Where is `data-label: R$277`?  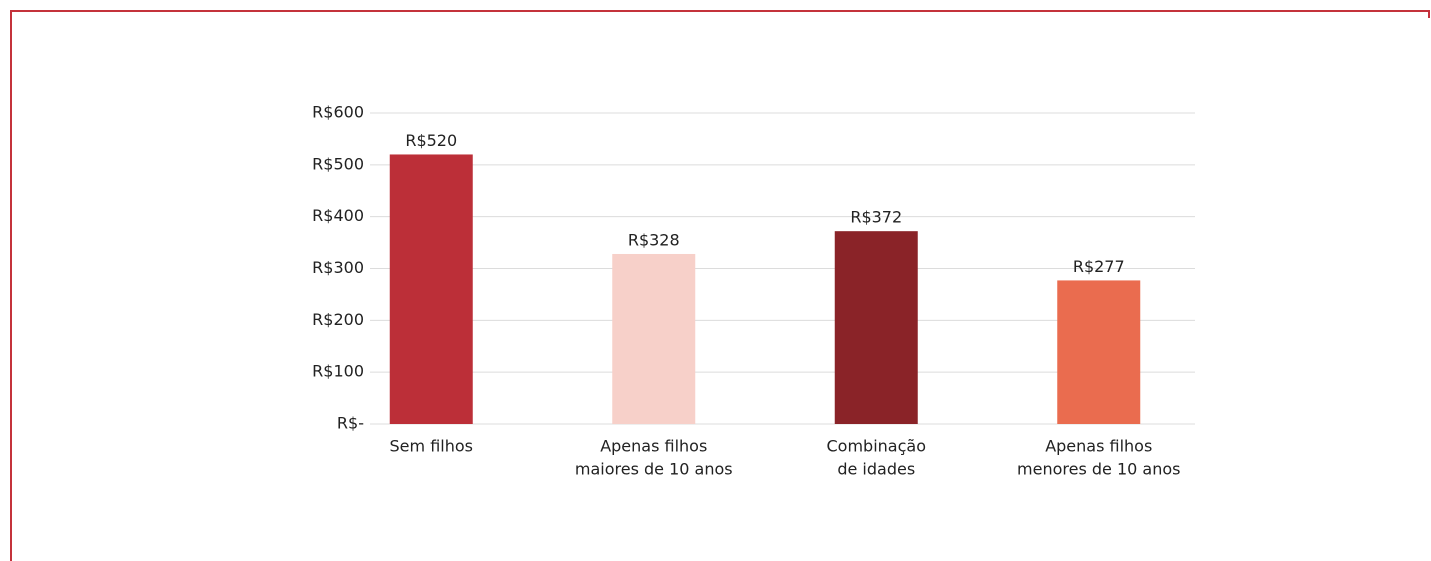
data-label: R$277 is located at coordinates (1099, 266).